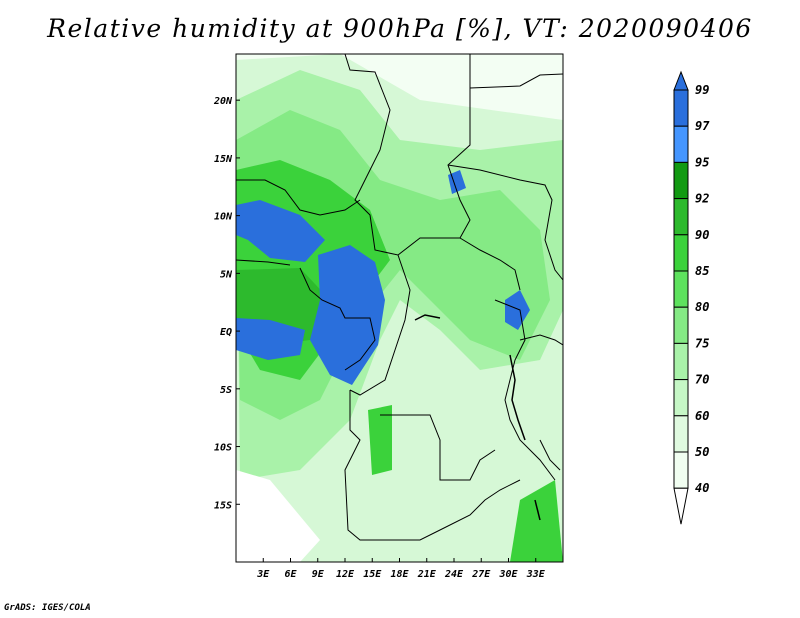 Image resolution: width=800 pixels, height=618 pixels. What do you see at coordinates (280, 231) in the screenshot?
I see `humidity-contour-95-west` at bounding box center [280, 231].